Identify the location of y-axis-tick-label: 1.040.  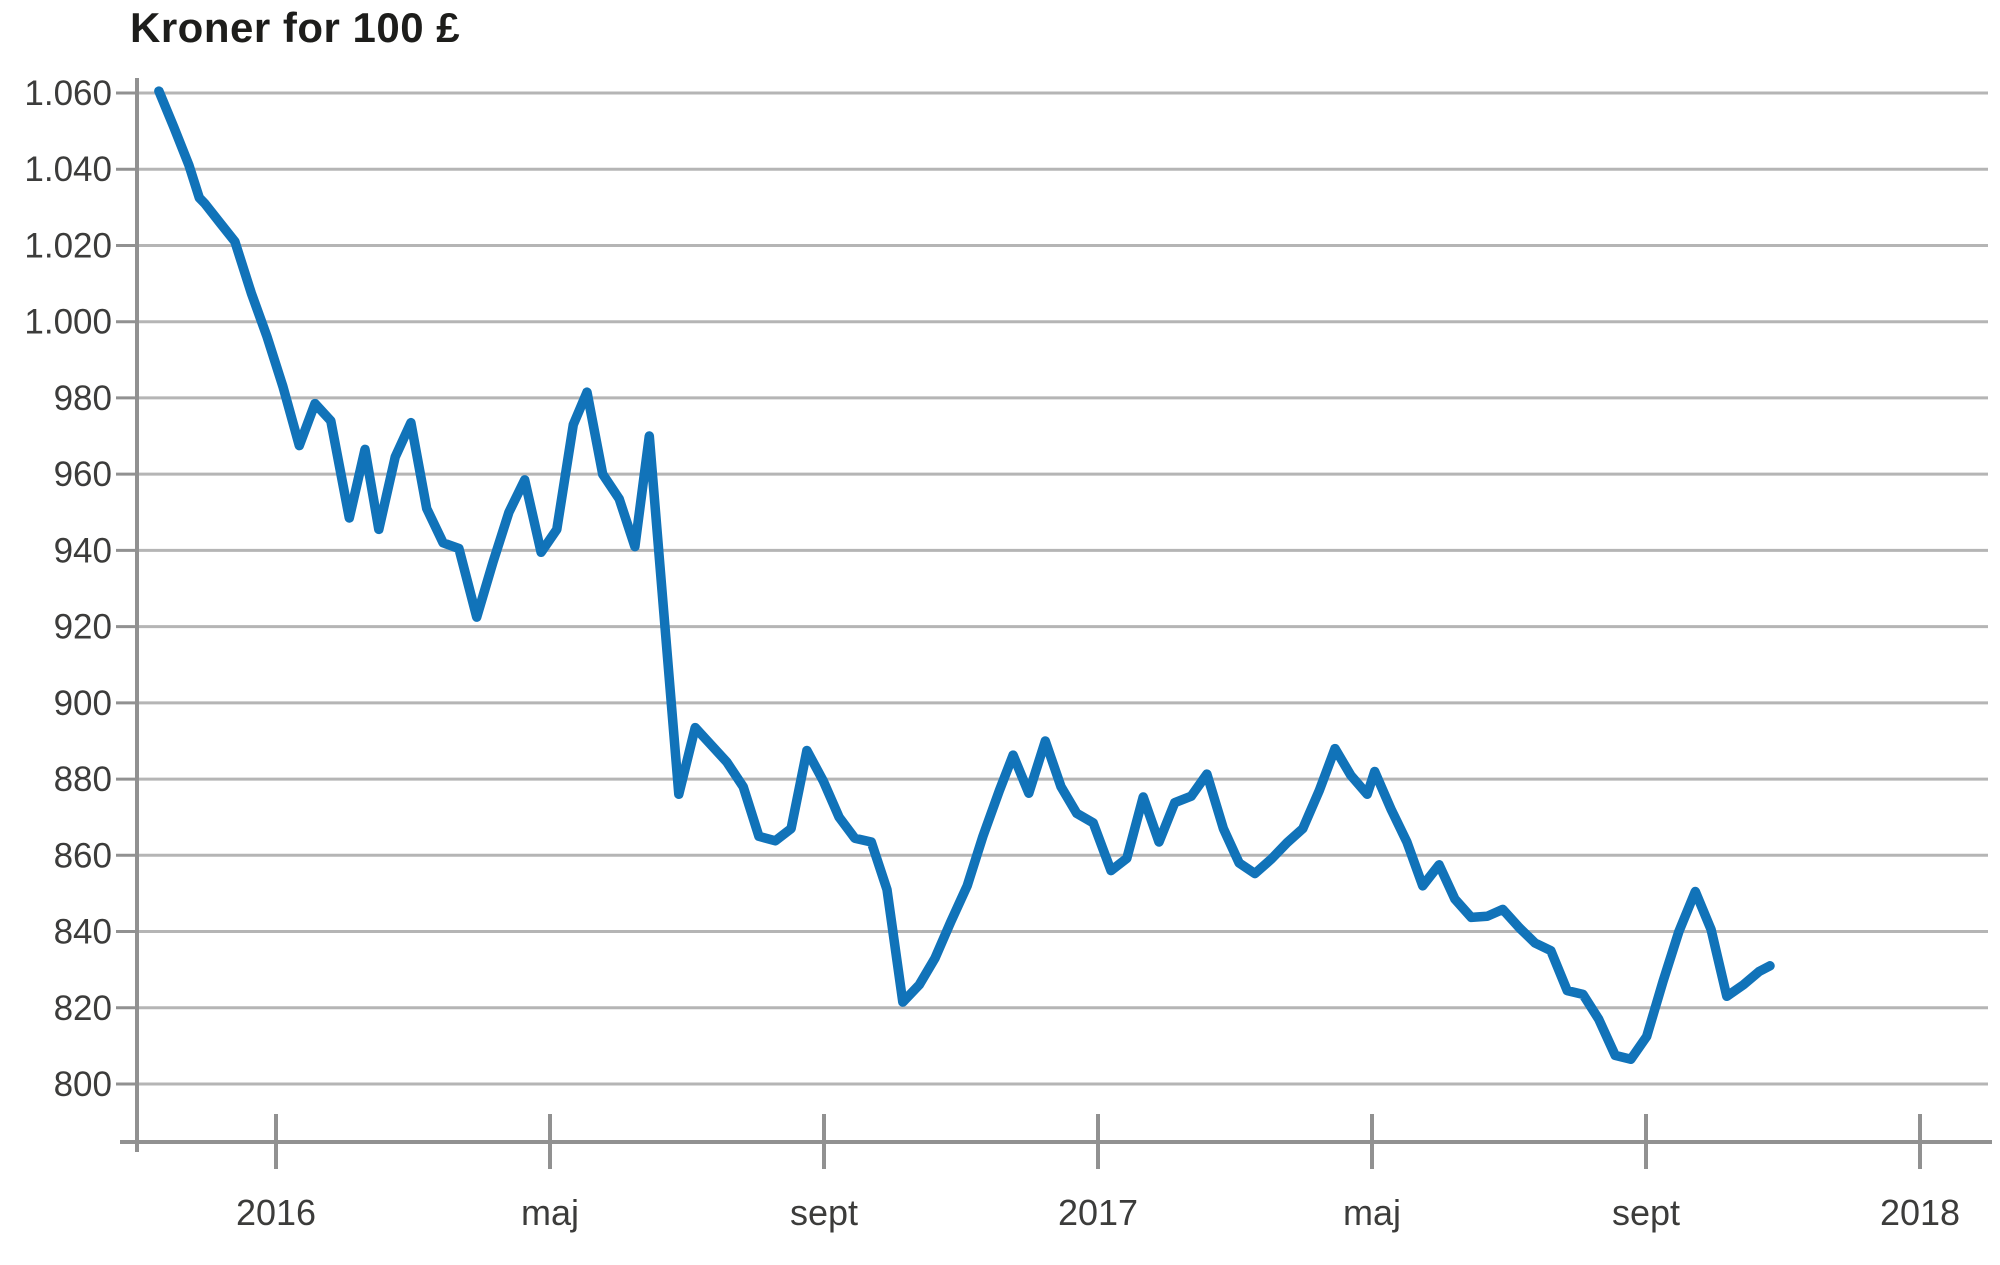
(68, 169).